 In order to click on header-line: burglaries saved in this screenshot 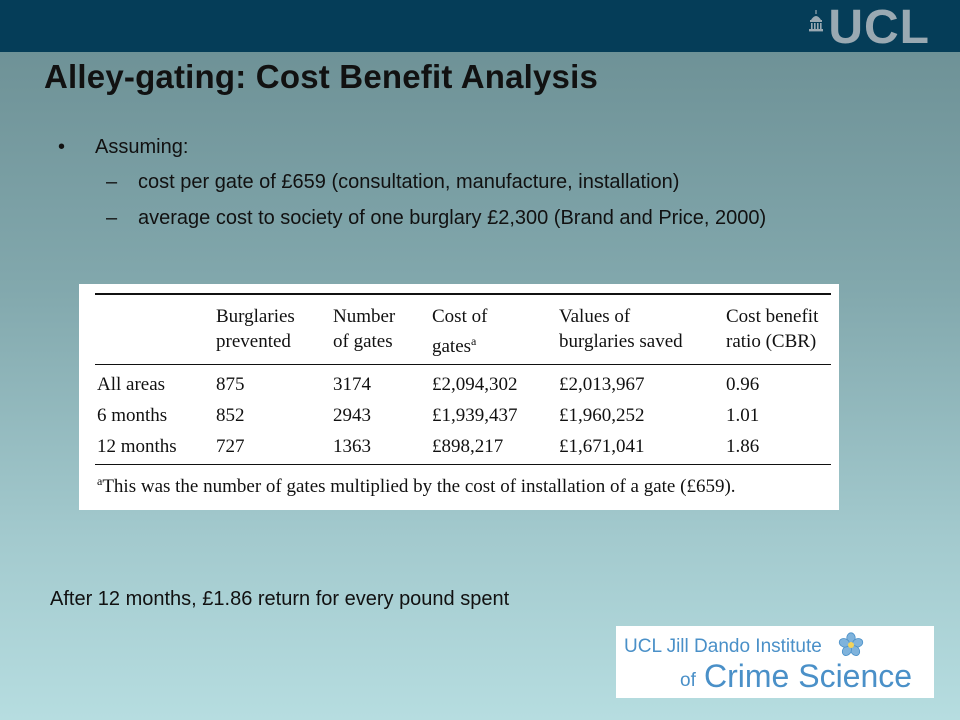, I will do `click(621, 341)`.